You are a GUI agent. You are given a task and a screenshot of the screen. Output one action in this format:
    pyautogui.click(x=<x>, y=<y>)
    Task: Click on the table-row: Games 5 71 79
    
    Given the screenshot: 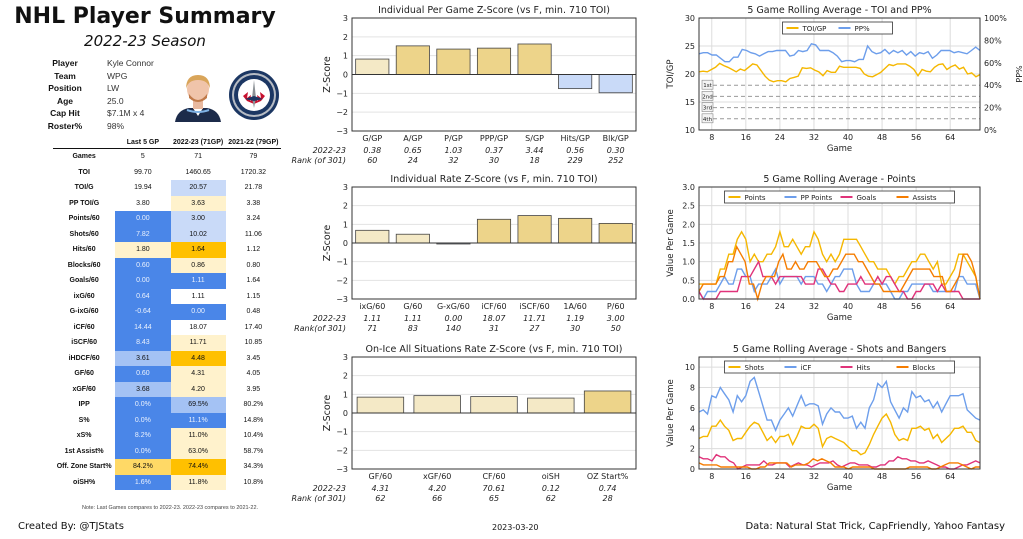 What is the action you would take?
    pyautogui.click(x=167, y=157)
    